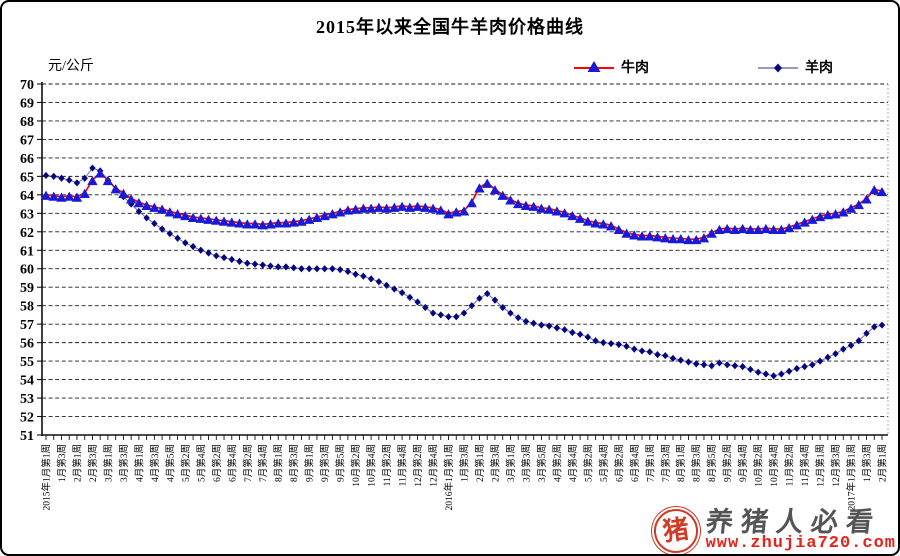 The height and width of the screenshot is (556, 900). I want to click on x-tick-label: 3月第1周, so click(511, 463).